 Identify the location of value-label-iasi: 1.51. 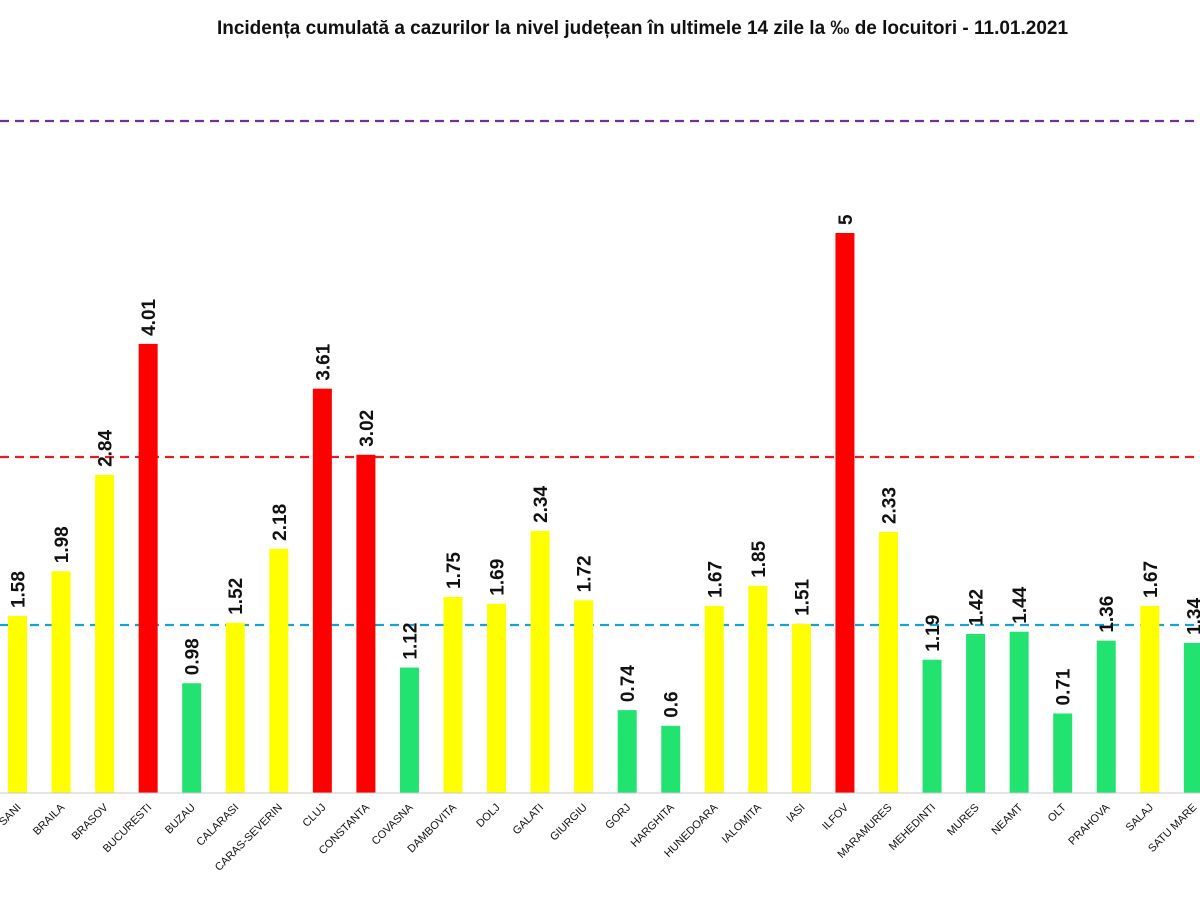
(802, 596).